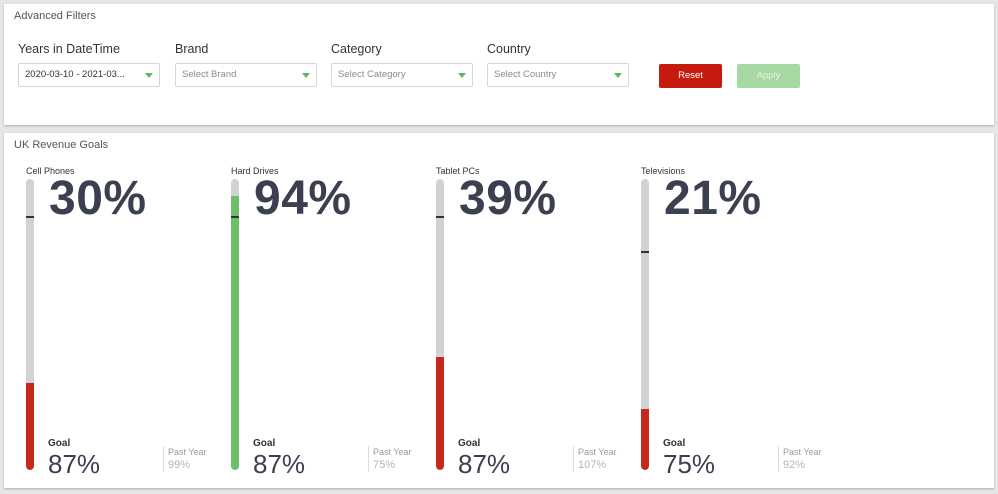  I want to click on gauge-cell-phones: Cell Phones 30% Goal 87% Past Year 99%, so click(108, 322).